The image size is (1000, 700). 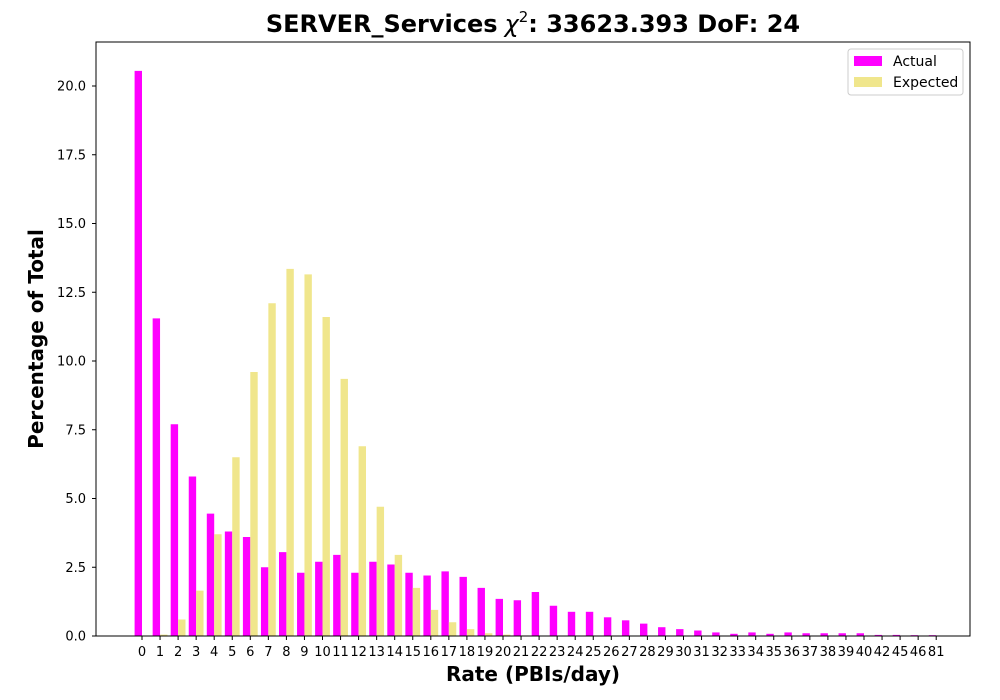 What do you see at coordinates (75, 430) in the screenshot?
I see `y-tick-label: 7.5` at bounding box center [75, 430].